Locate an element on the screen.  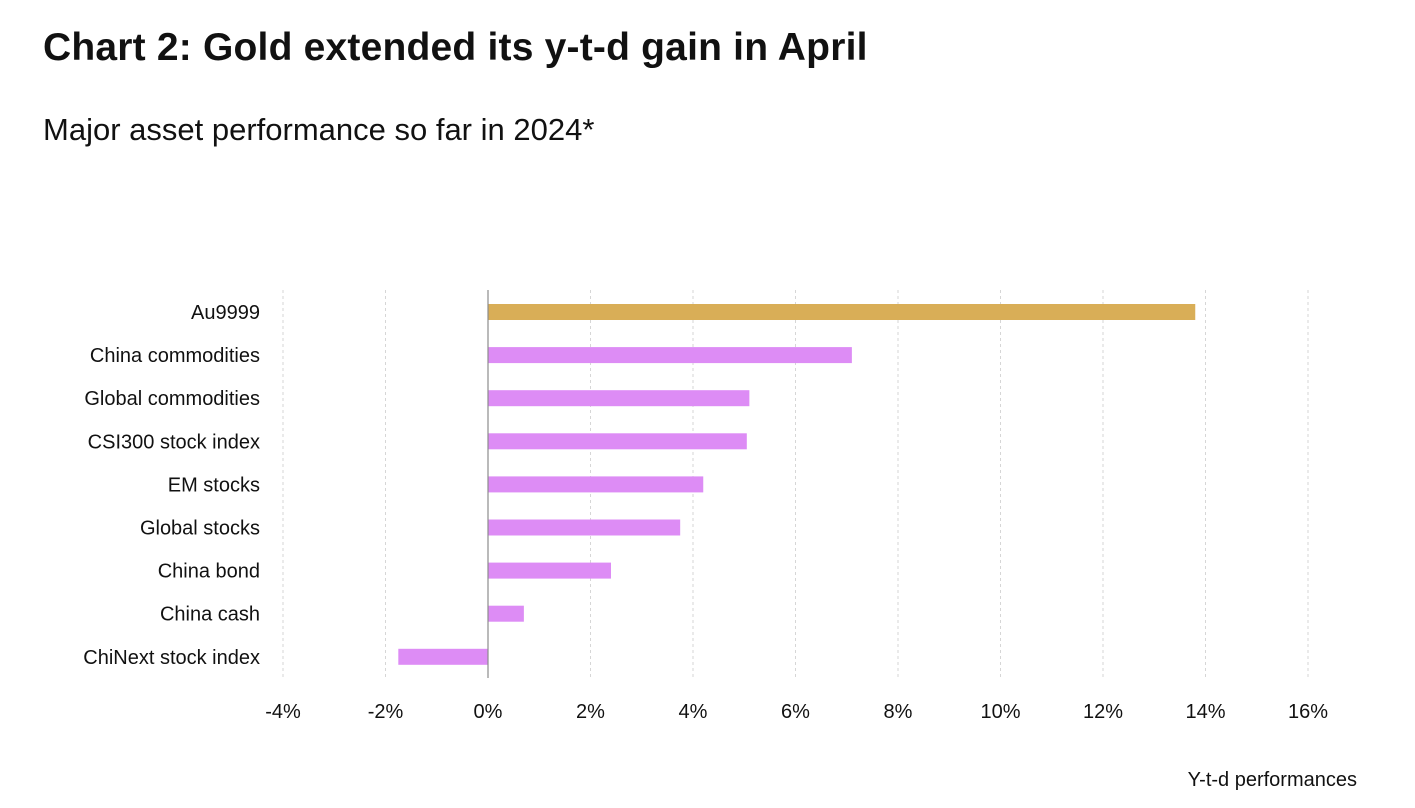
category-label: Global stocks is located at coordinates (200, 529).